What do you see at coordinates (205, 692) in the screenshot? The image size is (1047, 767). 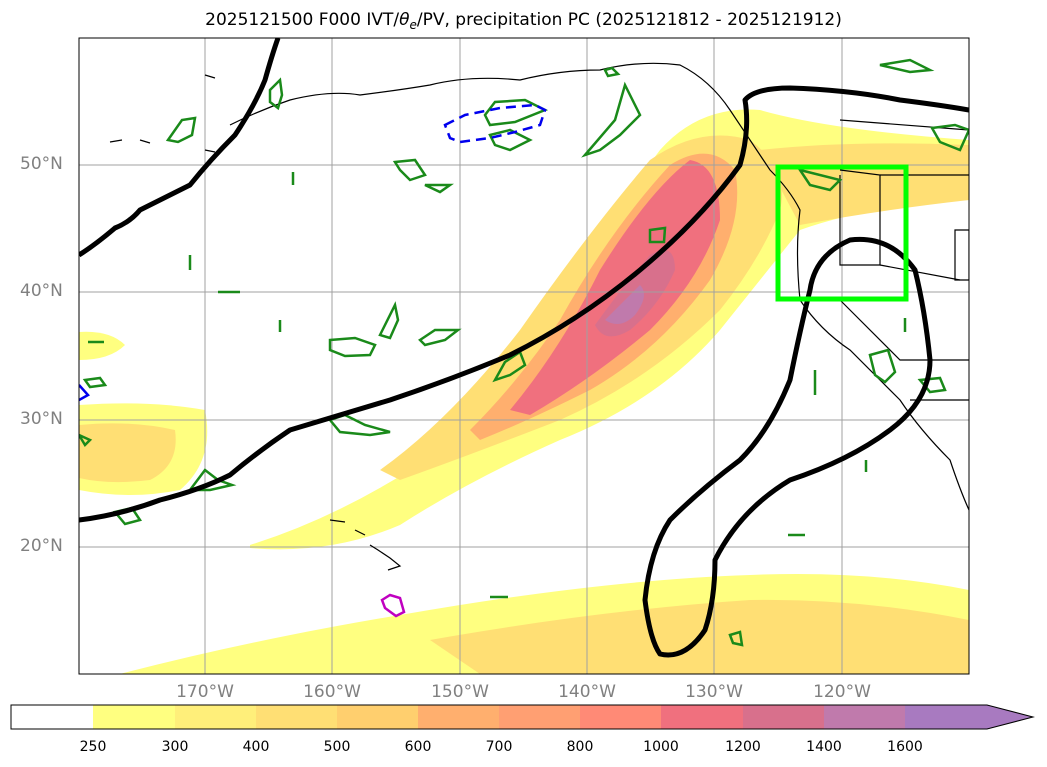 I see `lon-label-170w: 170°W` at bounding box center [205, 692].